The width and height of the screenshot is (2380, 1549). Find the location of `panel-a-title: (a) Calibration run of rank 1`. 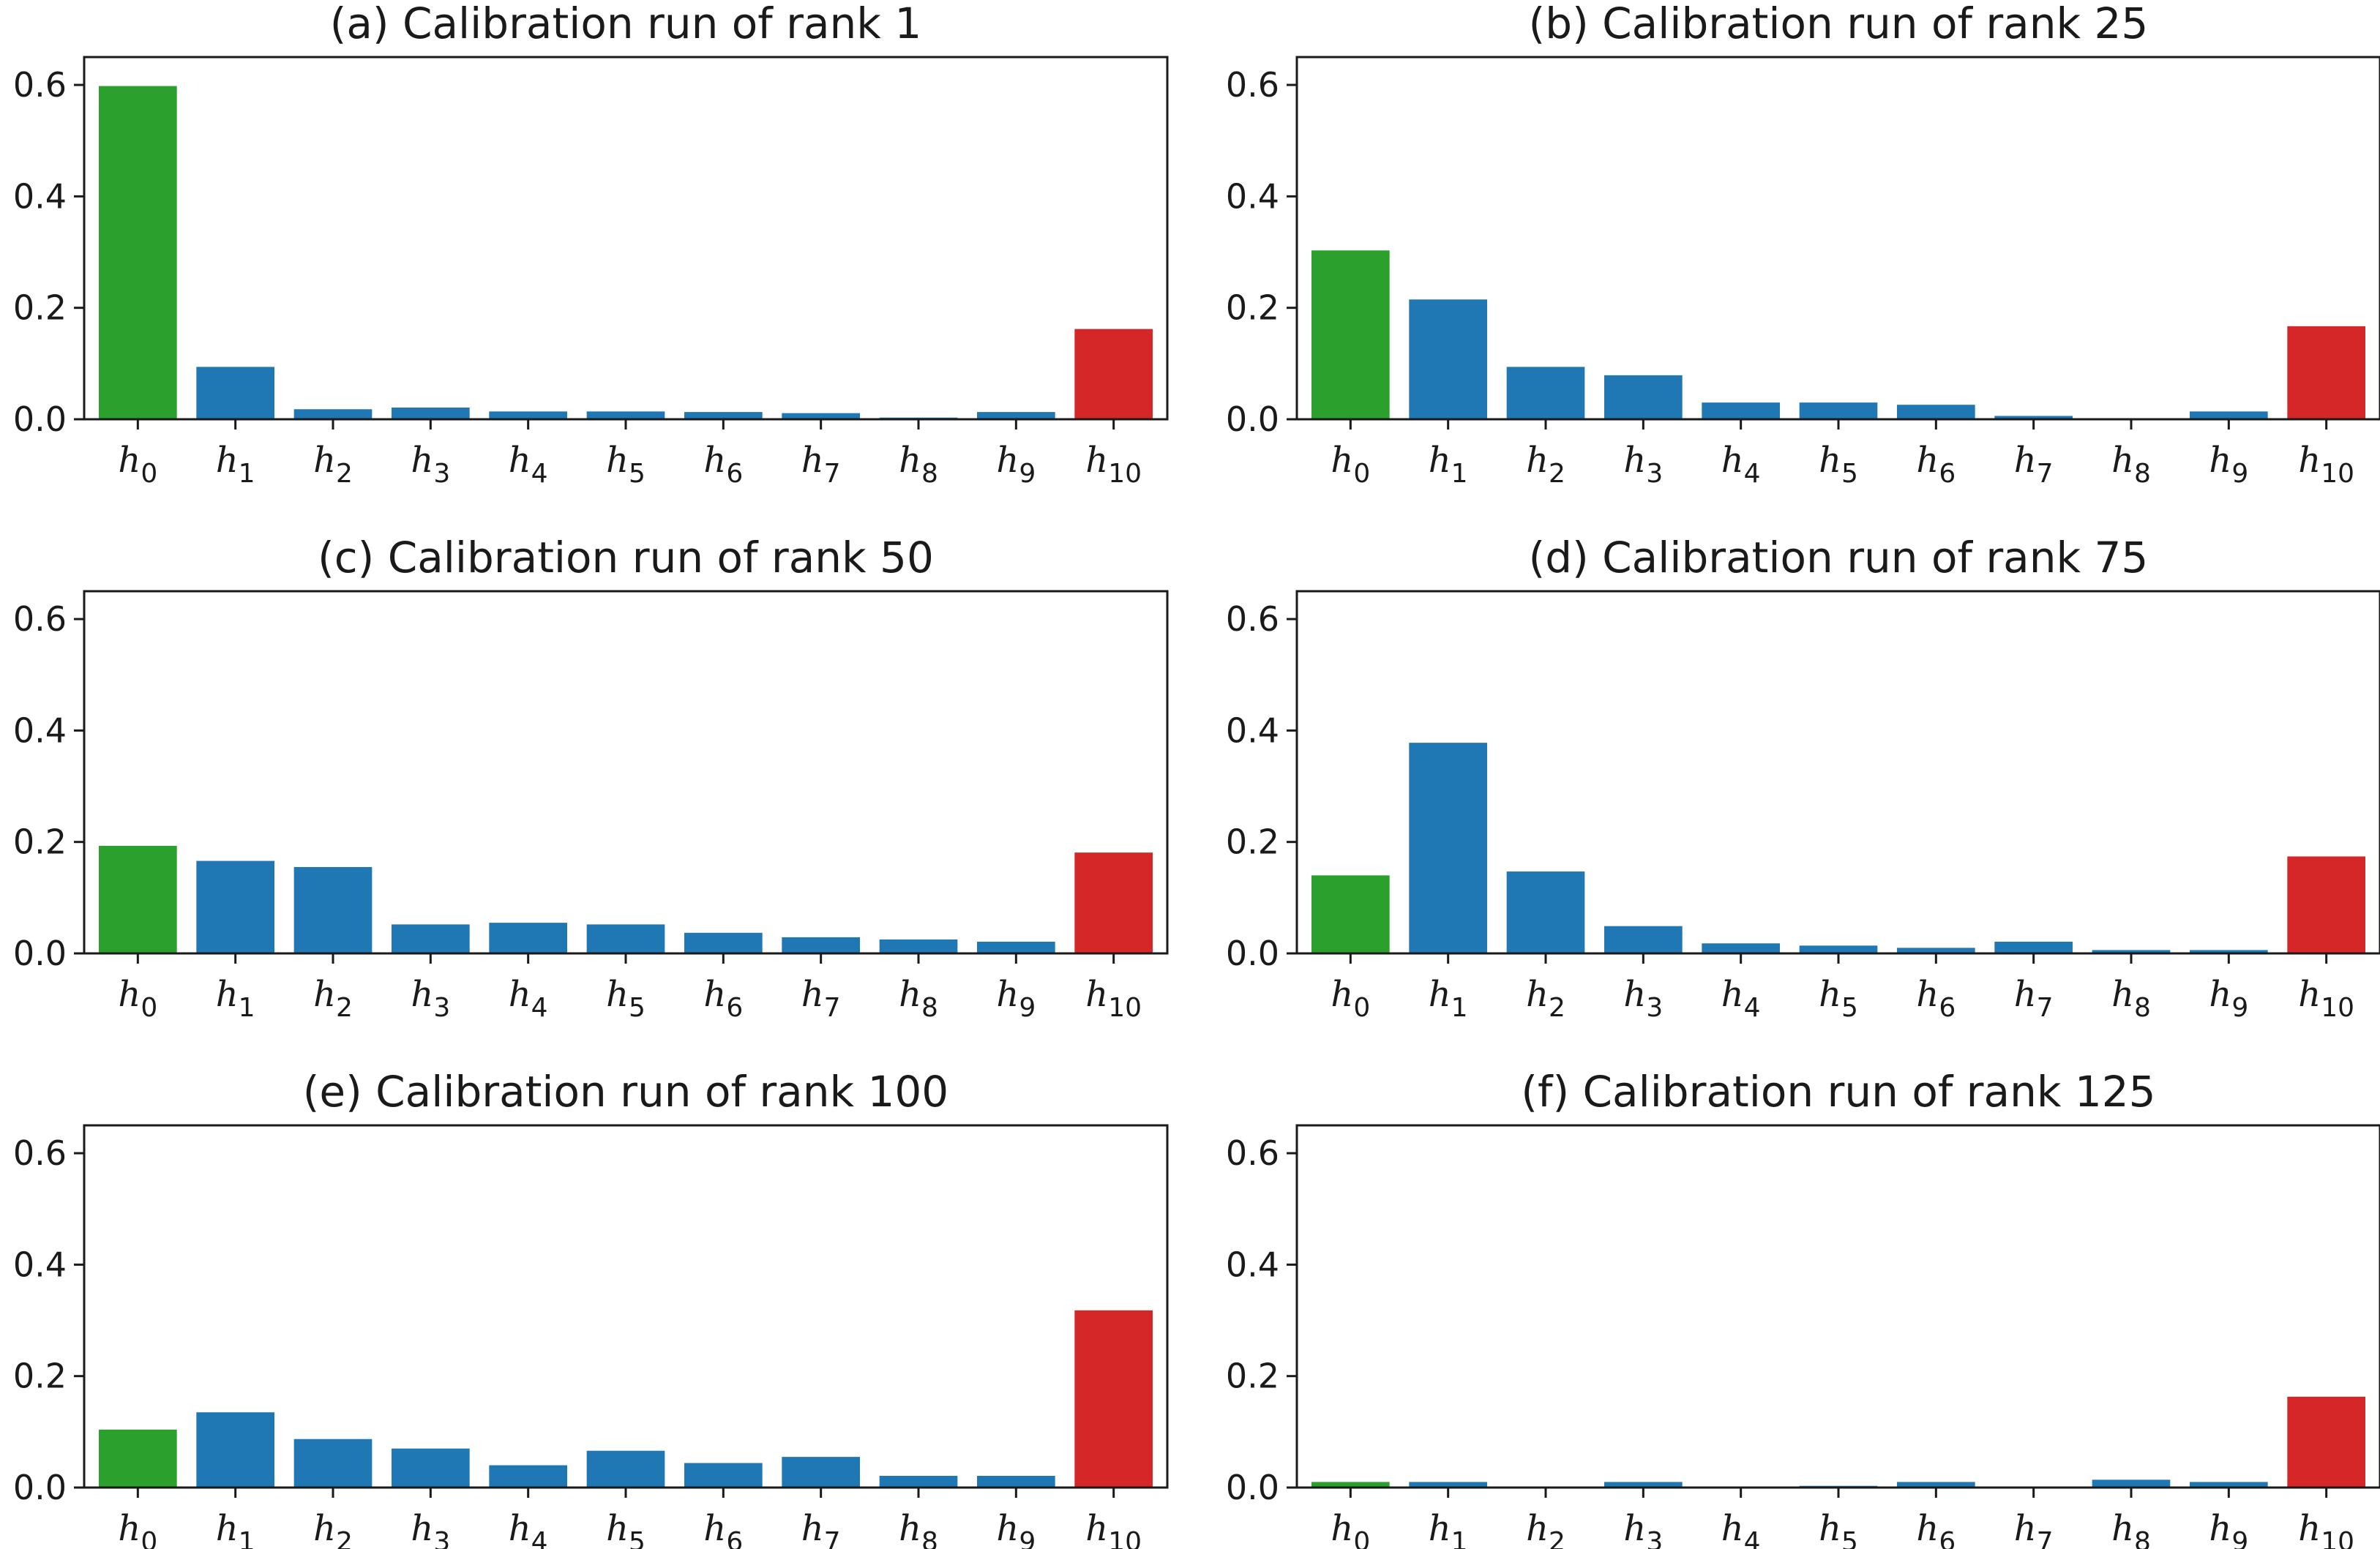

panel-a-title: (a) Calibration run of rank 1 is located at coordinates (625, 24).